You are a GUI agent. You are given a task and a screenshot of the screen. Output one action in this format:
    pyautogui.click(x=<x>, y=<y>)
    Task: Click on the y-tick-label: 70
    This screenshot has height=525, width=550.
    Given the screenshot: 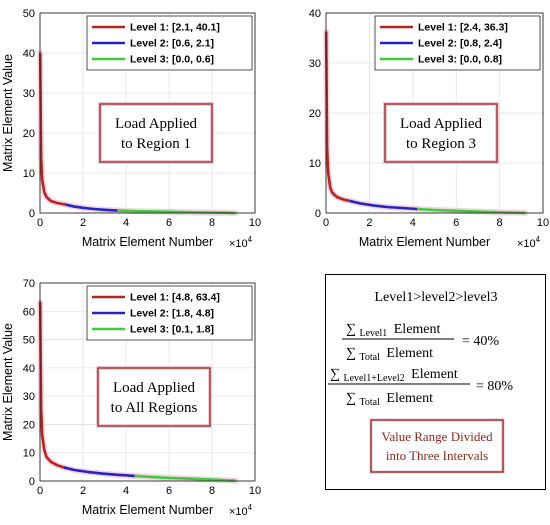 What is the action you would take?
    pyautogui.click(x=29, y=284)
    